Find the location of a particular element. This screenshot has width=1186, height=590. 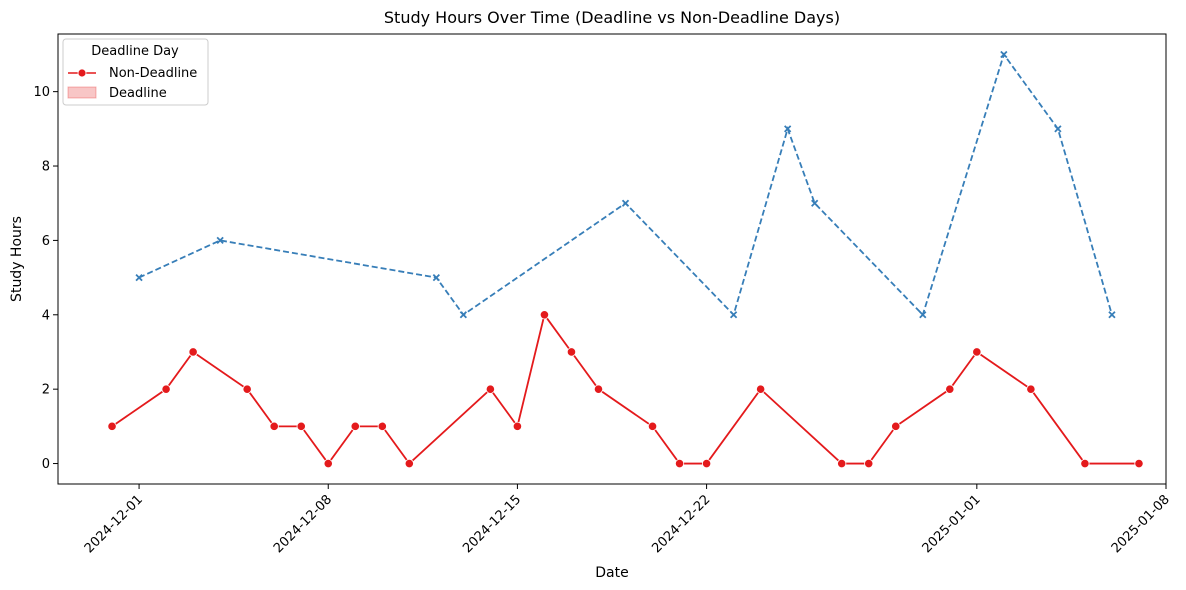

x-tick-label: 2024-12-08 is located at coordinates (303, 524).